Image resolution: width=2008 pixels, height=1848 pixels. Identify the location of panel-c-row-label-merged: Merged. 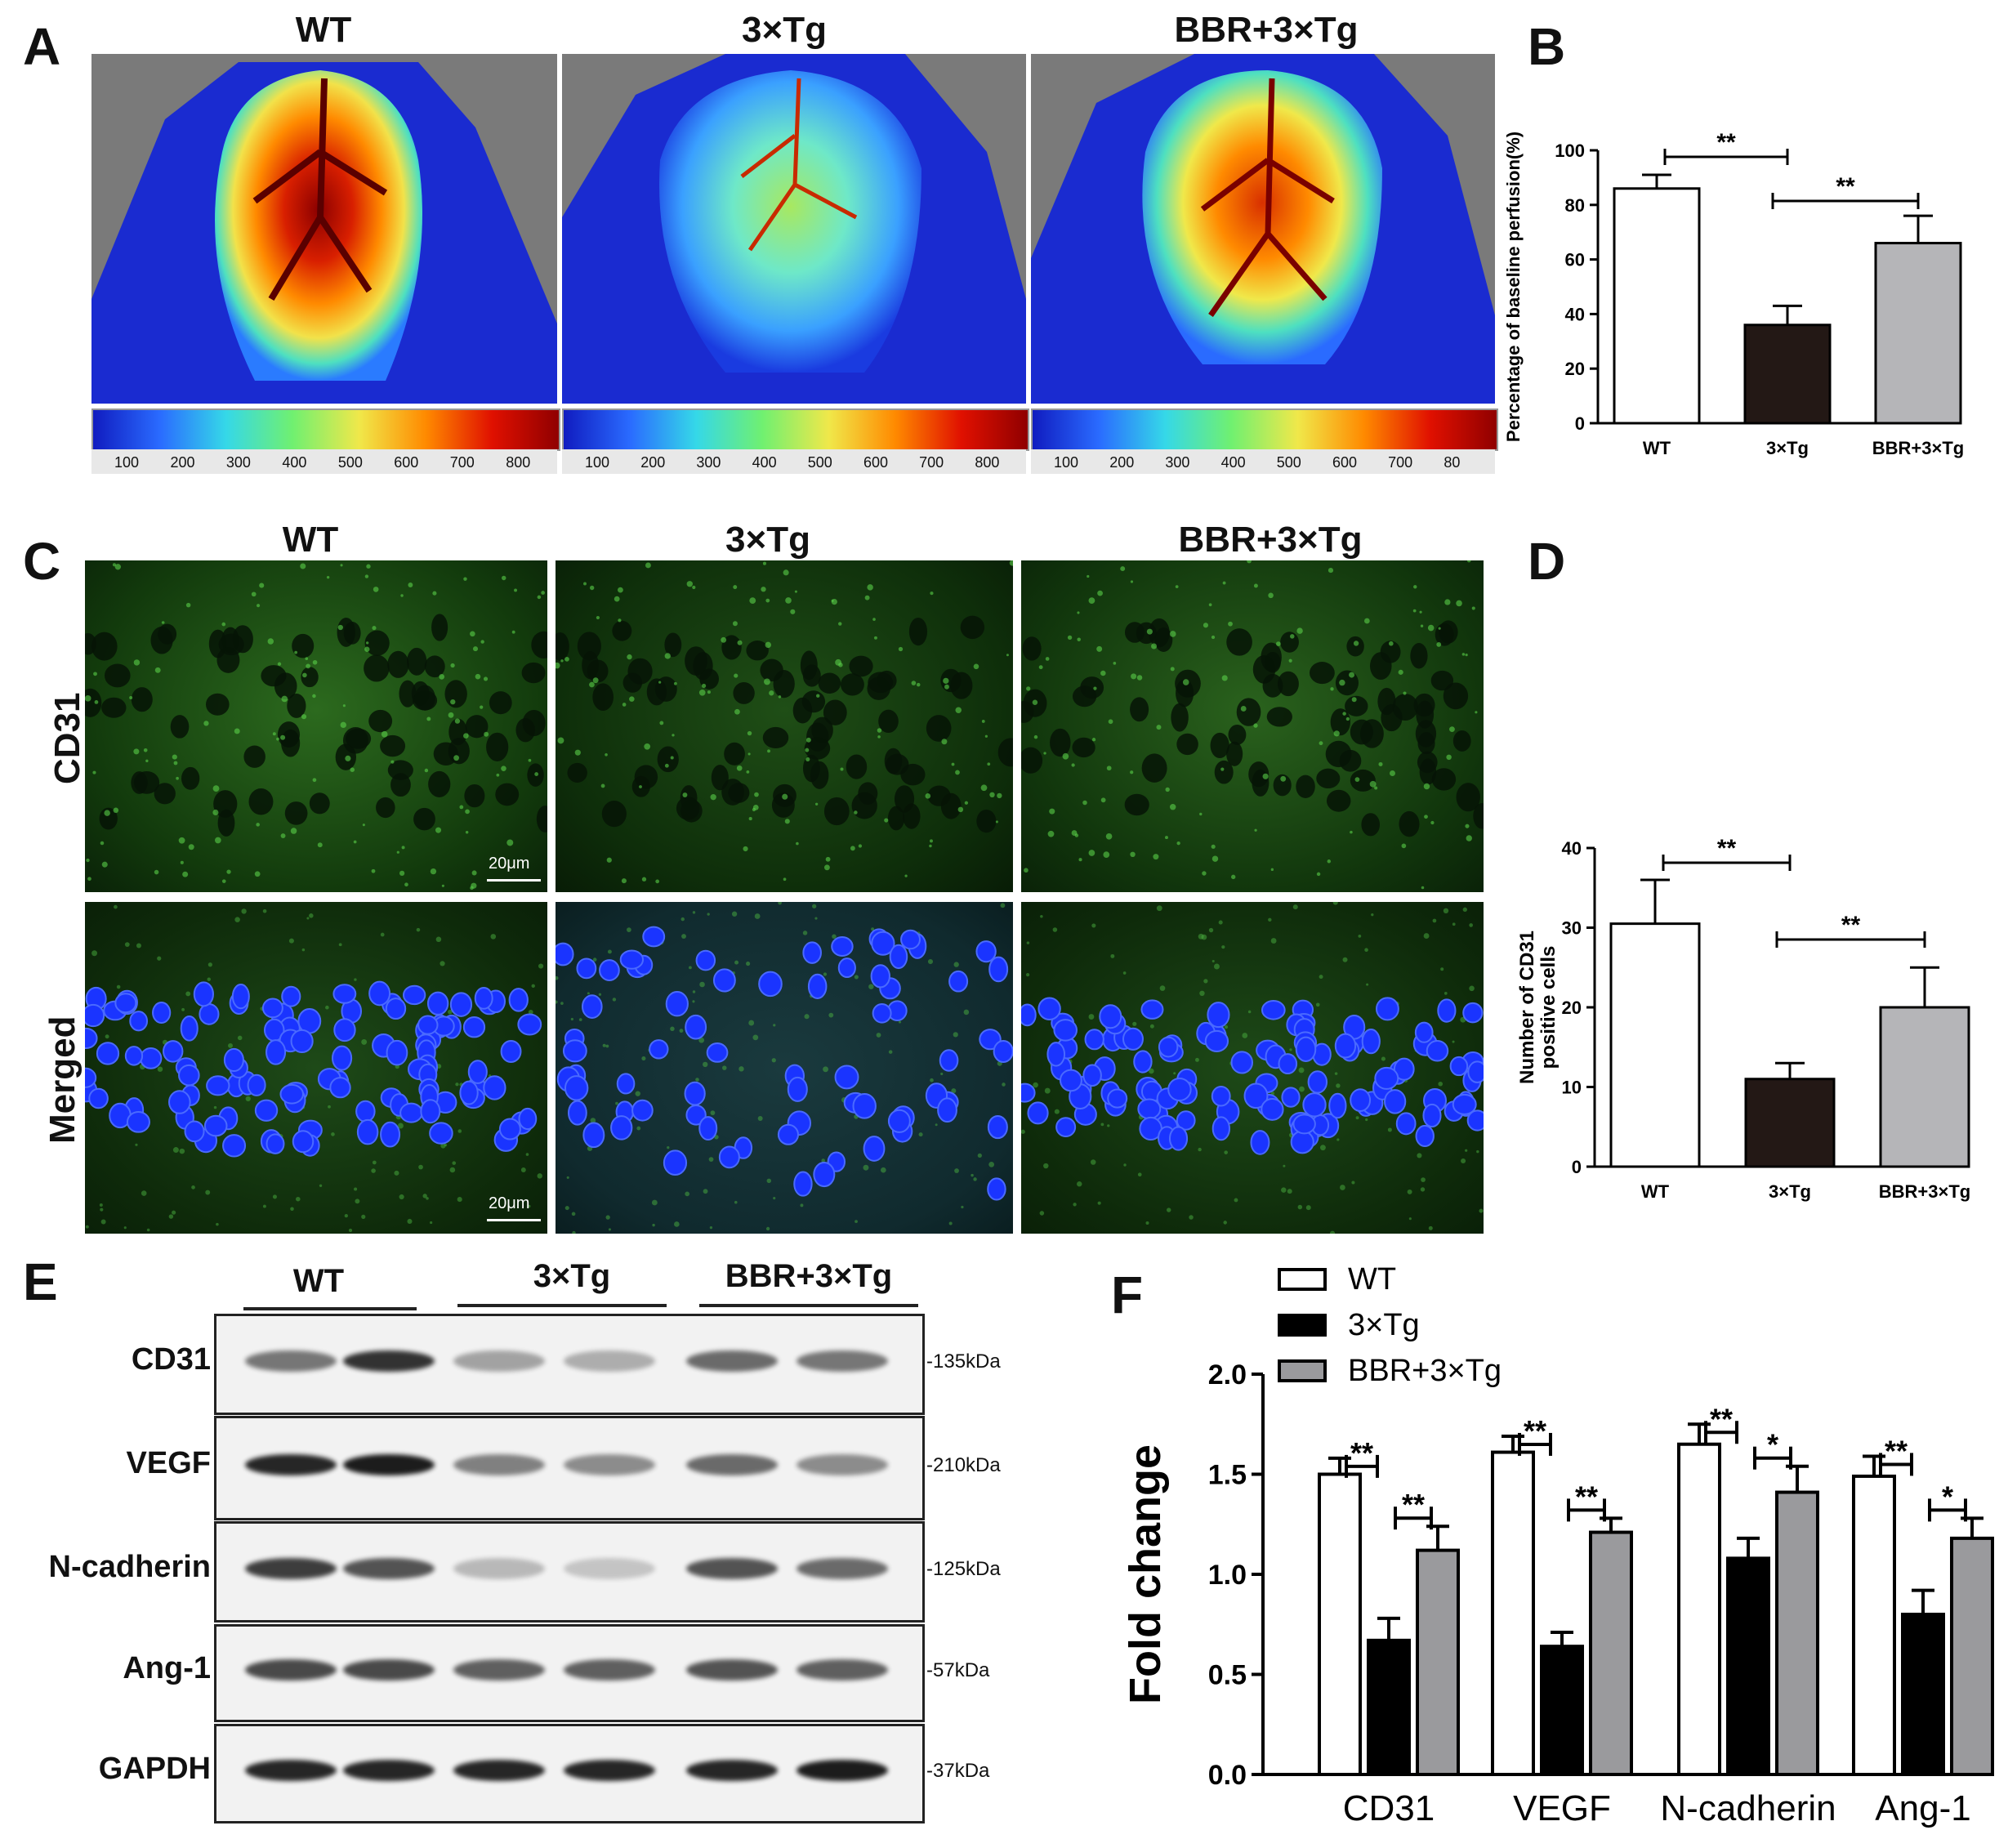
(62, 1080).